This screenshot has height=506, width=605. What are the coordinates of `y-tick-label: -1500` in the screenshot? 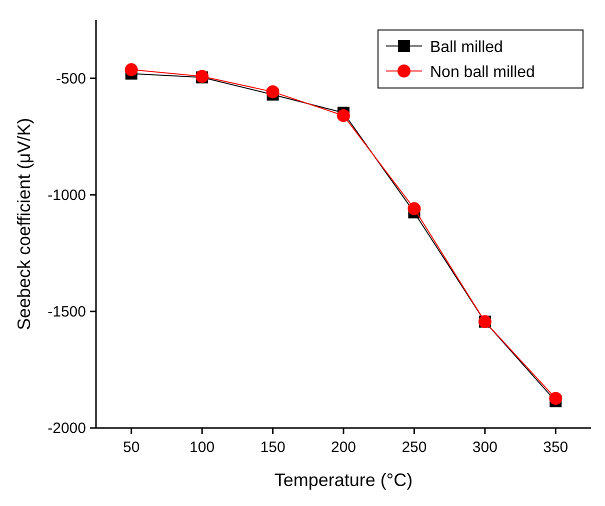 It's located at (67, 311).